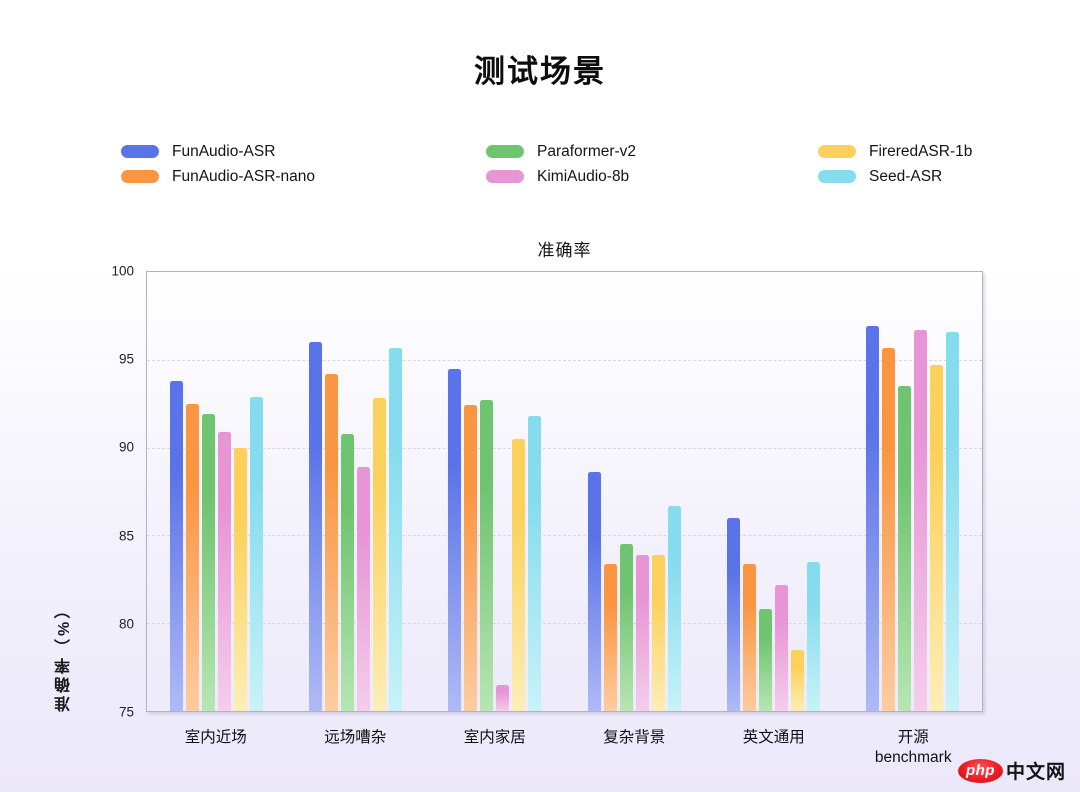 Image resolution: width=1080 pixels, height=792 pixels. I want to click on x-axis-label: 英文通用, so click(773, 737).